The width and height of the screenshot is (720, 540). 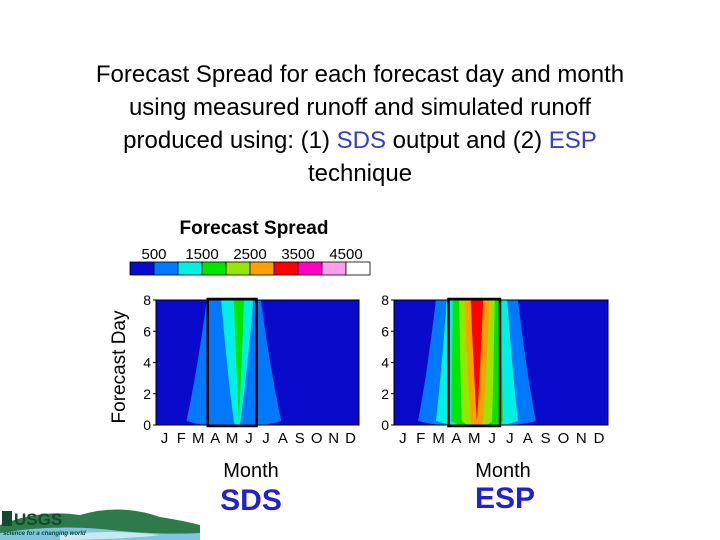 What do you see at coordinates (230, 140) in the screenshot?
I see `title-line-3-a: produced using: (1)` at bounding box center [230, 140].